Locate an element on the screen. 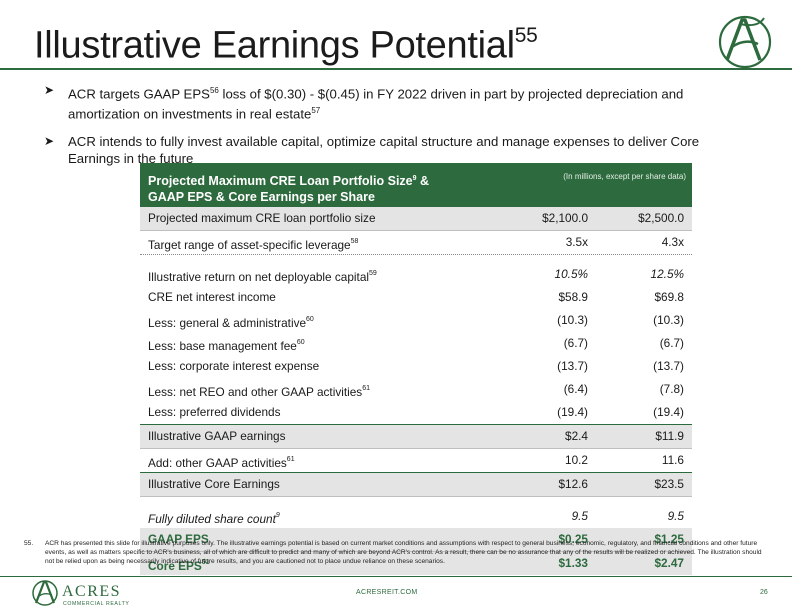 The image size is (792, 612). table-row: CRE net interest income $58.9 $69.8 is located at coordinates (416, 297).